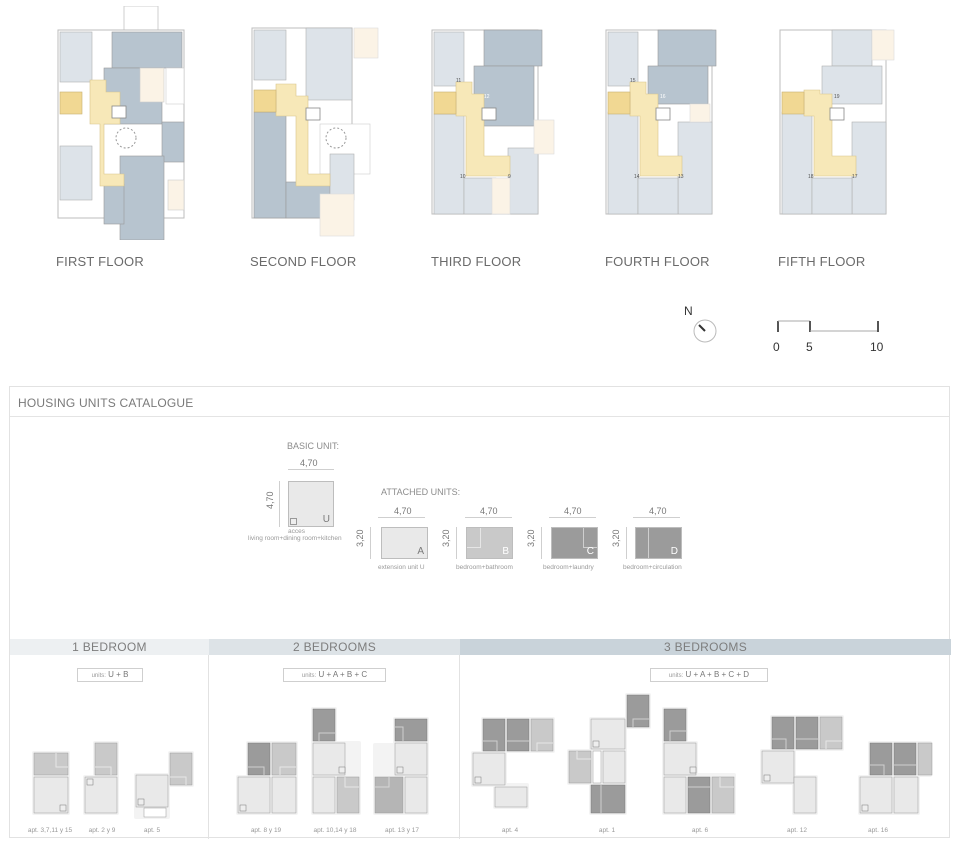 The height and width of the screenshot is (848, 960). Describe the element at coordinates (295, 538) in the screenshot. I see `basic-unit-description: living room+dining room+kitchen` at that location.